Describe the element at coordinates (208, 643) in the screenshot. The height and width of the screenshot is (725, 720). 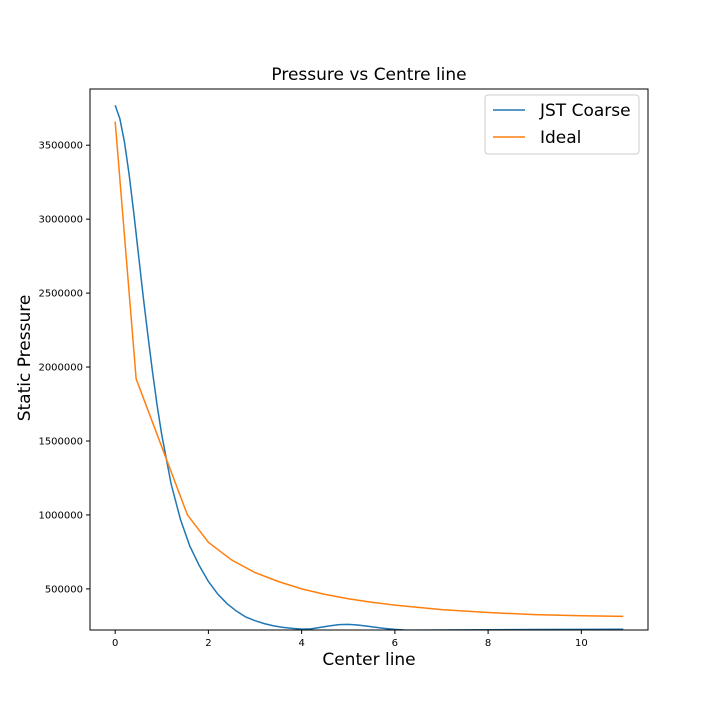
I see `x-tick-label: 2` at that location.